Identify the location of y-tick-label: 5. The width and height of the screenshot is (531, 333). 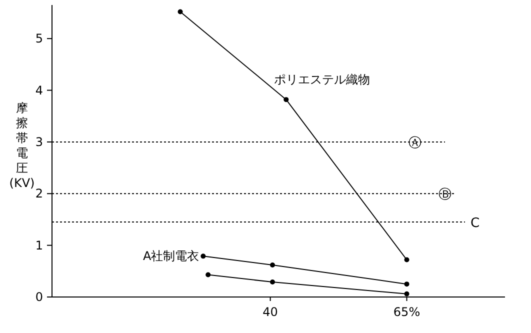
(39, 39).